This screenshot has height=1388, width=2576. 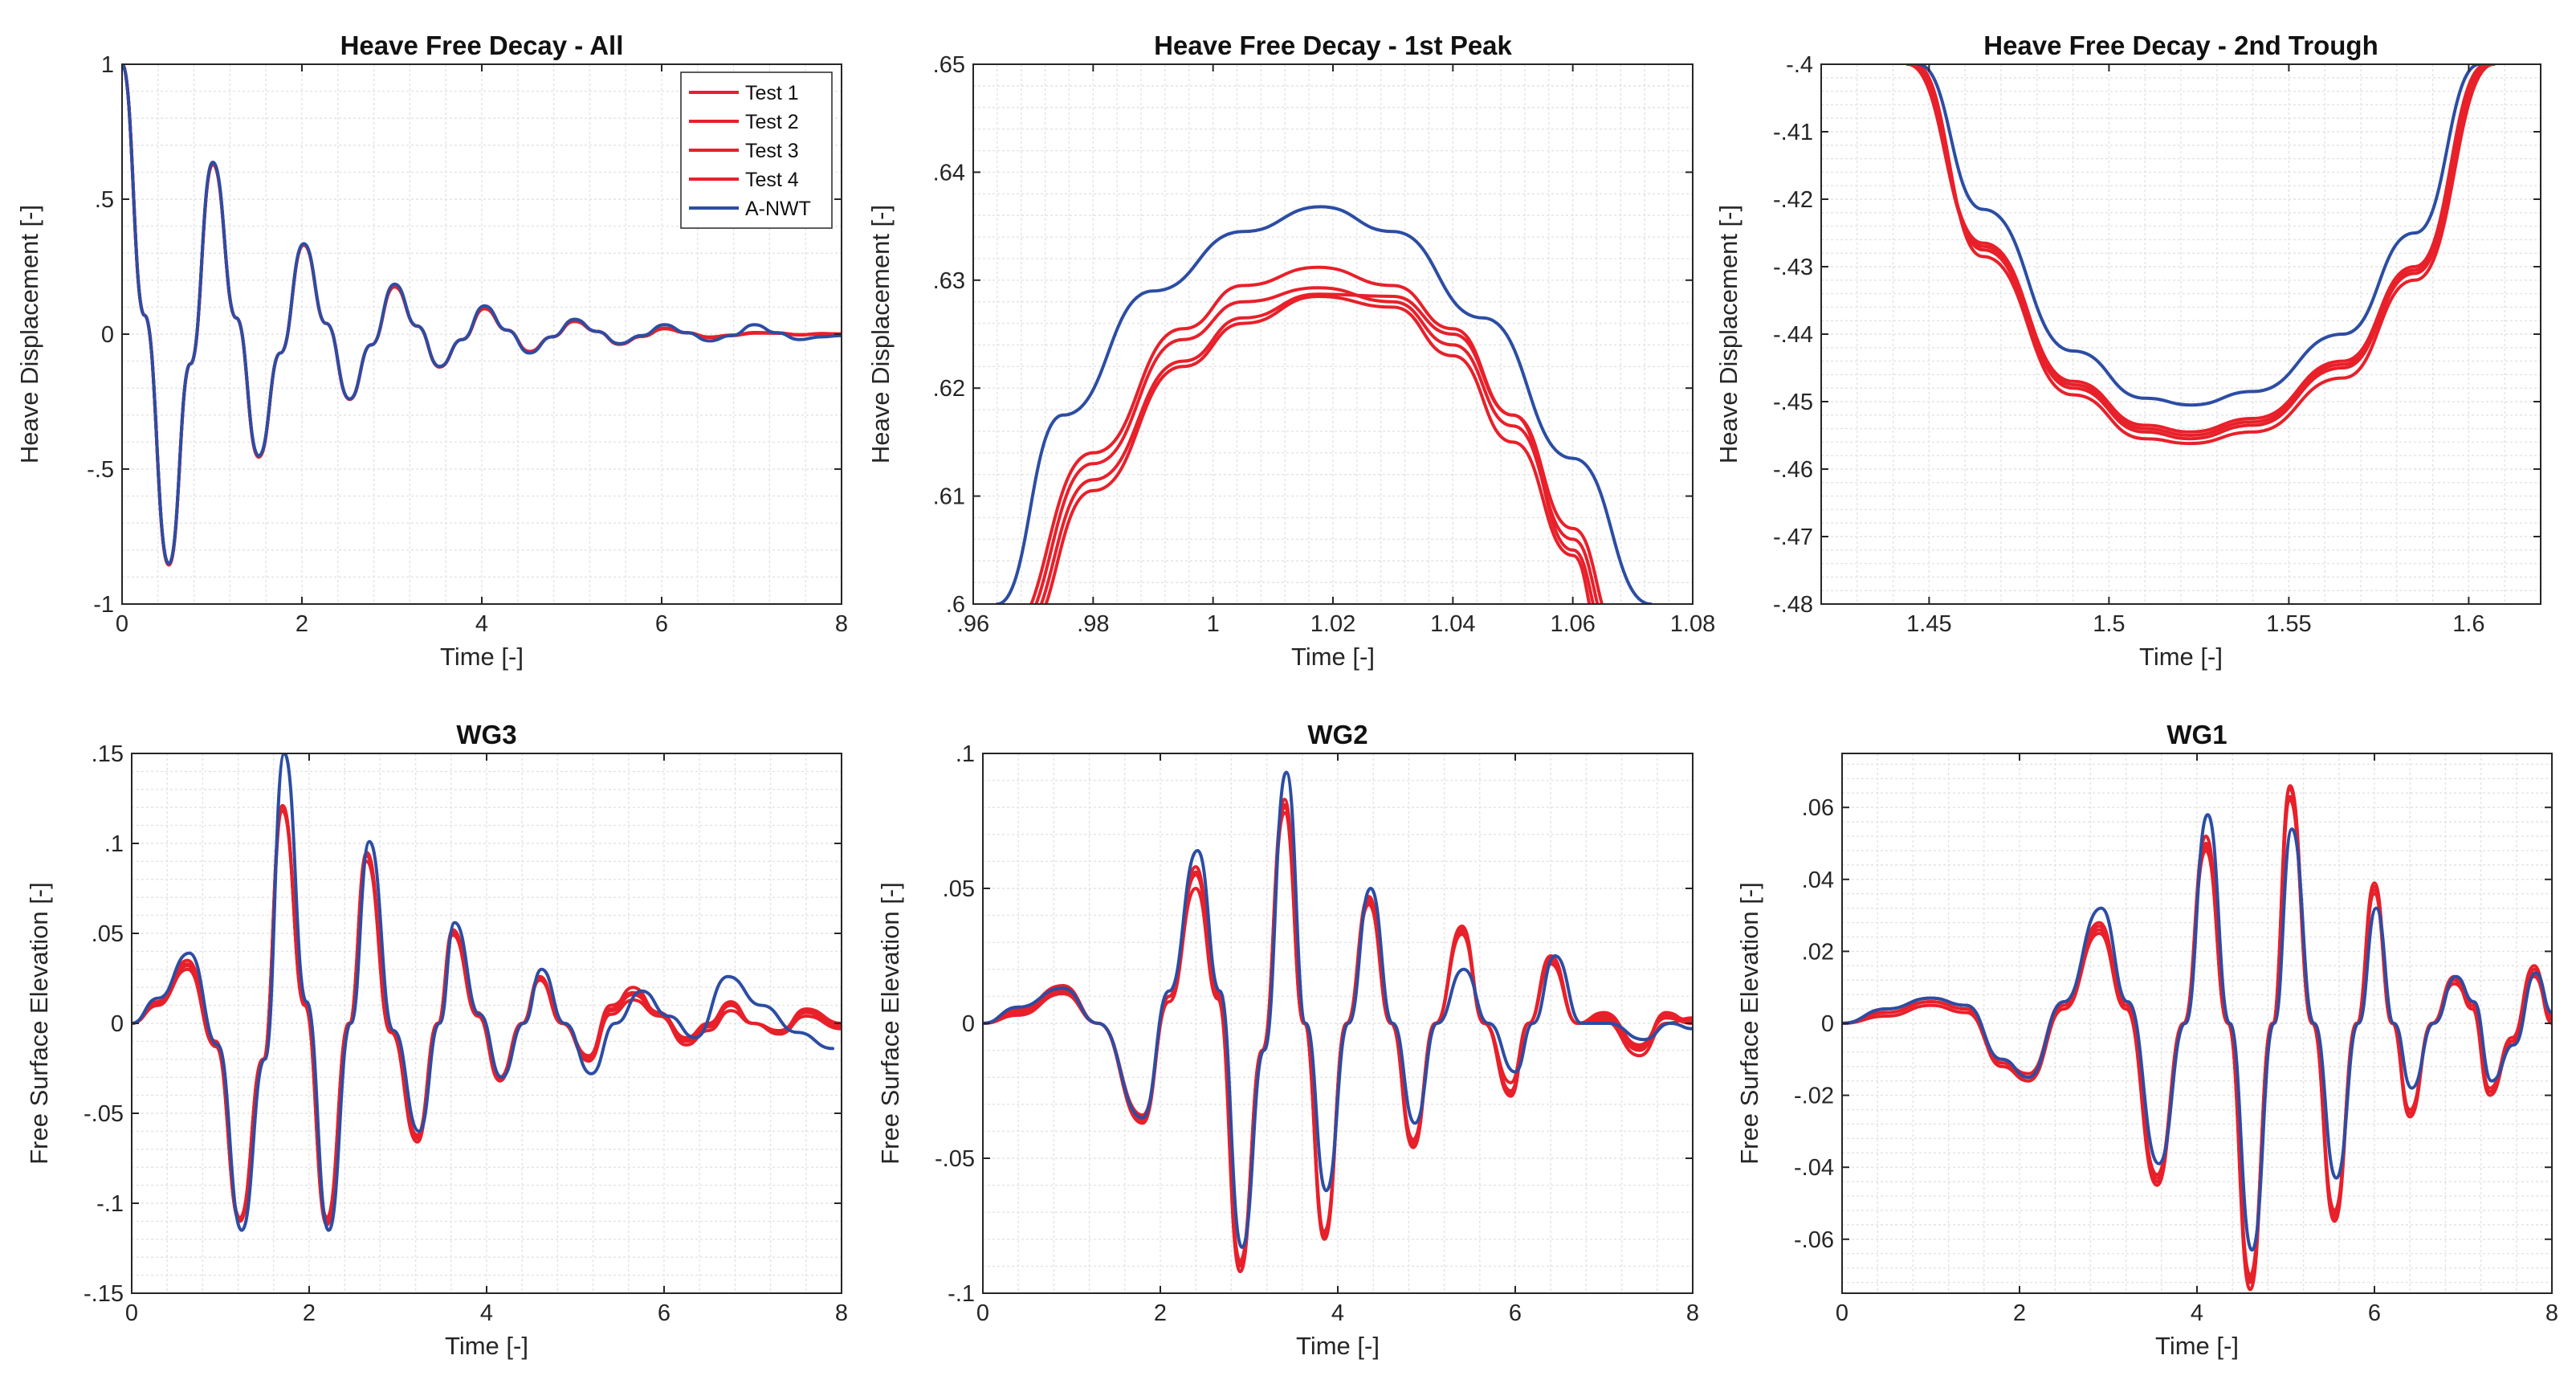 I want to click on x-tick-label: .98, so click(x=1093, y=624).